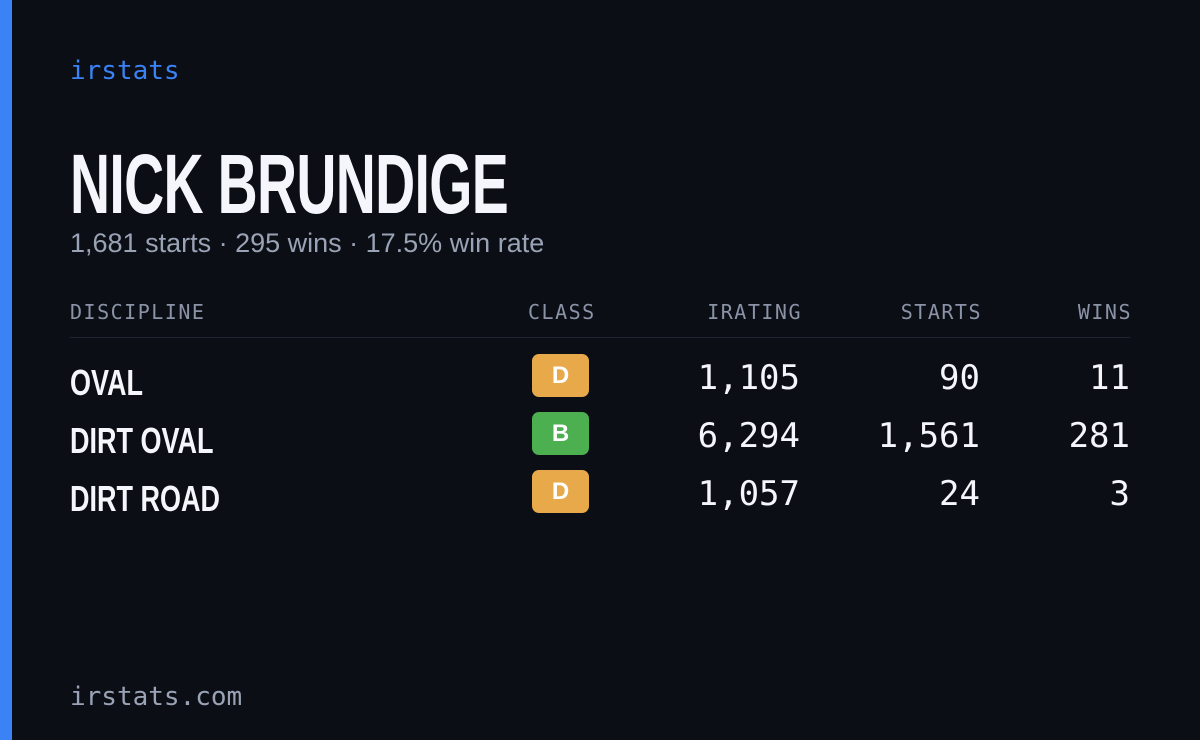  I want to click on footer-url: irstats.com, so click(156, 697).